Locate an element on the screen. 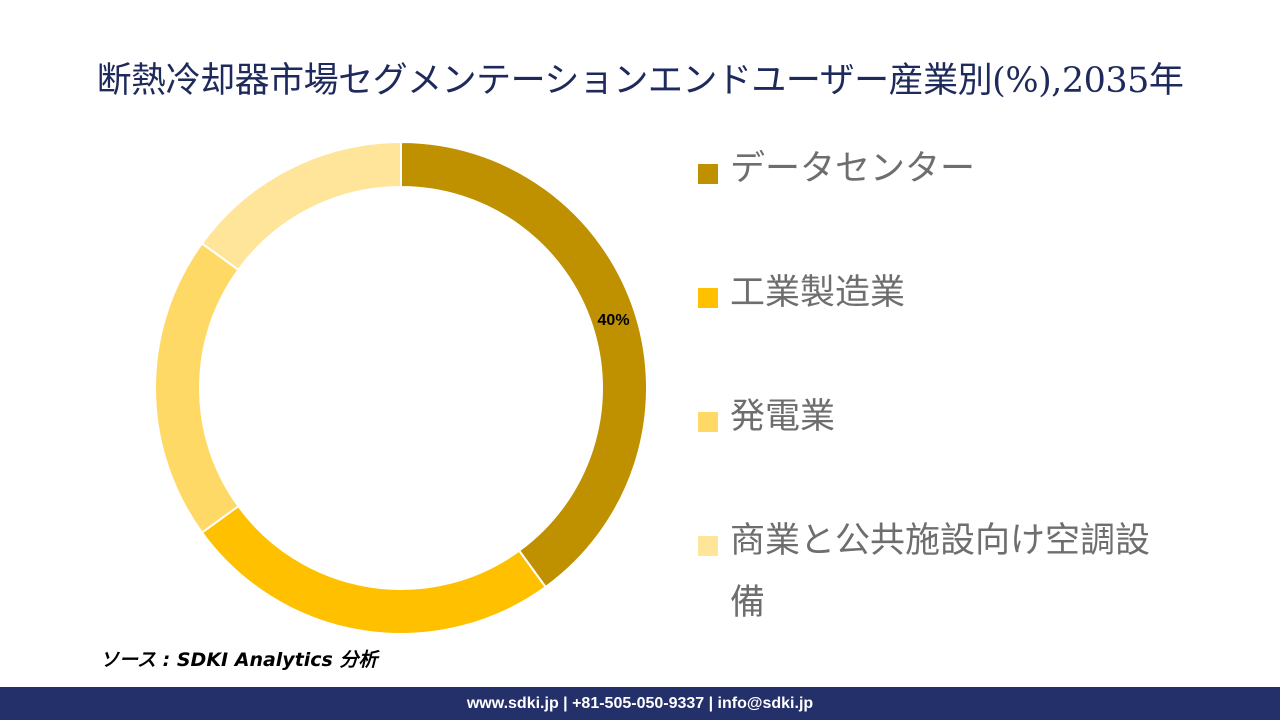  data-label-1: 40% is located at coordinates (614, 320).